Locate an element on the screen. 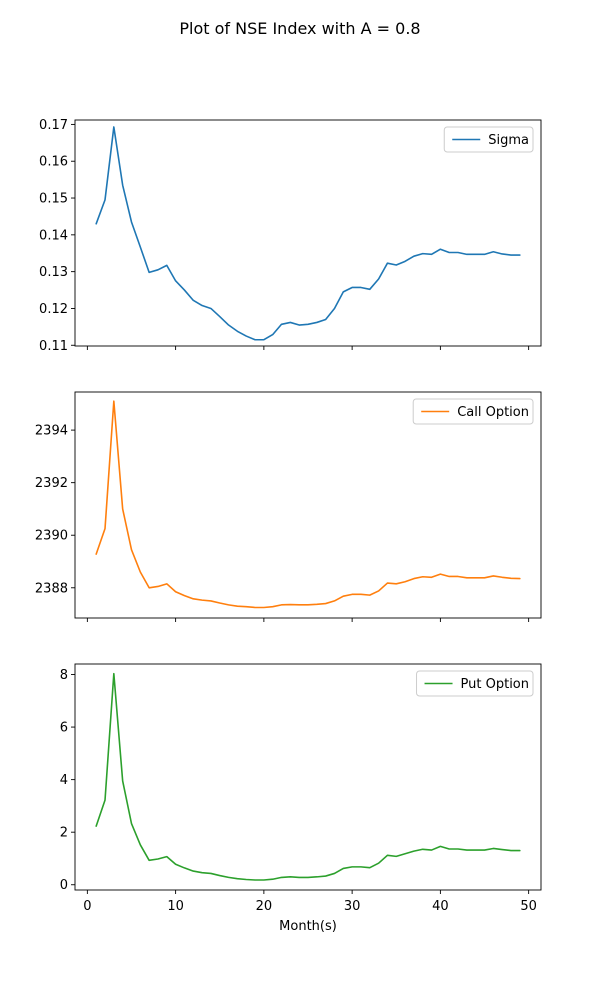 This screenshot has width=600, height=1000. x-tick-label: 0 is located at coordinates (87, 906).